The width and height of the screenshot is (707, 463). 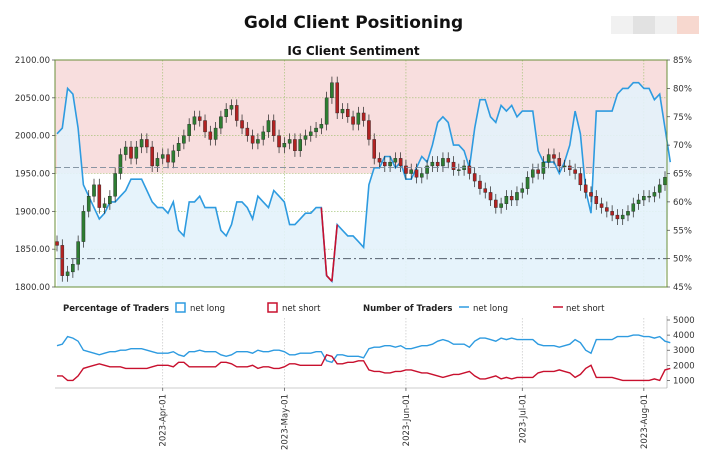 I want to click on count-tick-label: 5000, so click(x=684, y=321).